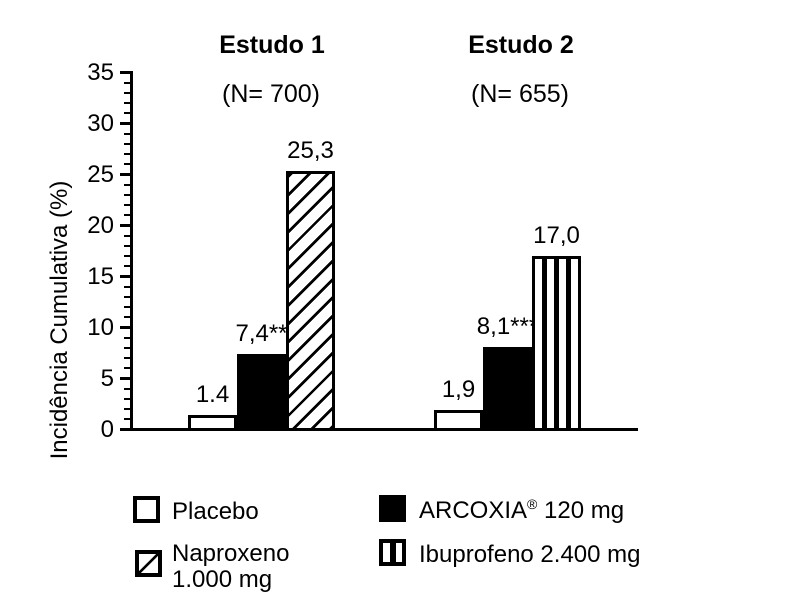 The width and height of the screenshot is (801, 614). Describe the element at coordinates (100, 123) in the screenshot. I see `y-tick-label: 30` at that location.